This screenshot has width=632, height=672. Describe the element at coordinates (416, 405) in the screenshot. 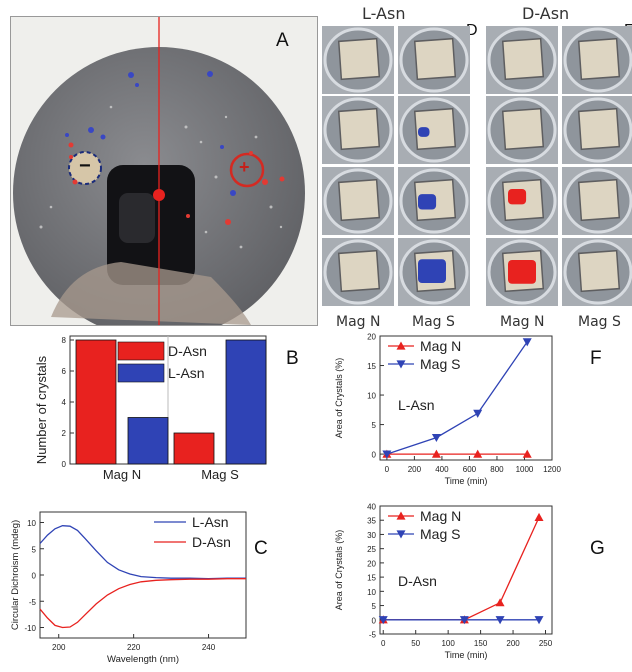

I see `series-annotation: L-Asn` at that location.